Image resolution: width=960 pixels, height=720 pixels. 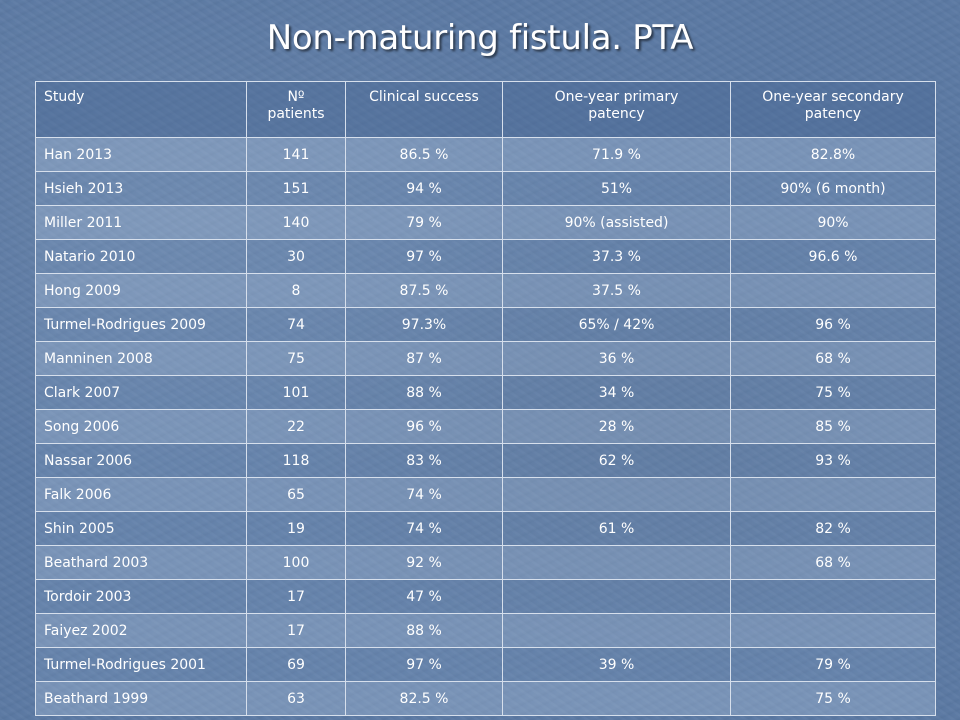 I want to click on cell-clinical-success: 83 %, so click(x=424, y=460).